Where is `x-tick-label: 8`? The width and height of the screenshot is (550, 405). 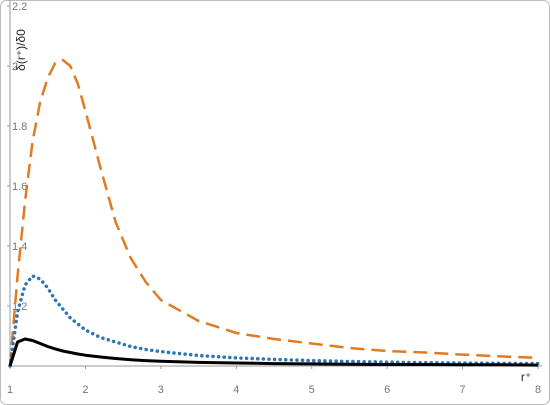
x-tick-label: 8 is located at coordinates (538, 390).